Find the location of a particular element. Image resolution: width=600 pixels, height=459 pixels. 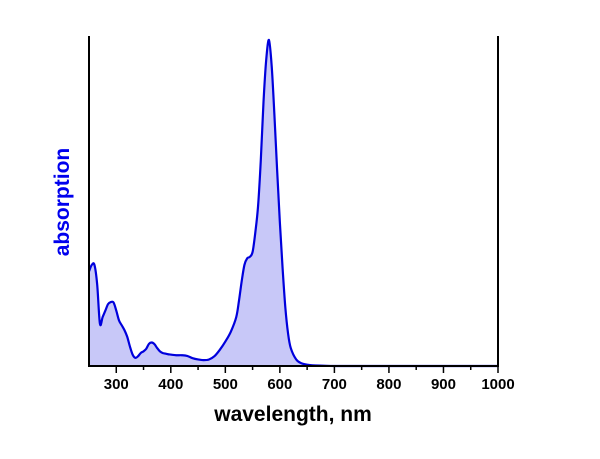

x-tick-label: 500 is located at coordinates (225, 384).